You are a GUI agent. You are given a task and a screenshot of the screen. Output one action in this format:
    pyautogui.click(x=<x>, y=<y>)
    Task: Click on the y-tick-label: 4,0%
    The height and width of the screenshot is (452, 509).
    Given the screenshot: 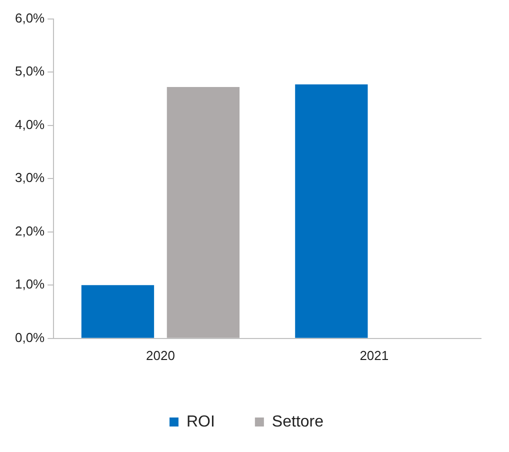 What is the action you would take?
    pyautogui.click(x=30, y=124)
    